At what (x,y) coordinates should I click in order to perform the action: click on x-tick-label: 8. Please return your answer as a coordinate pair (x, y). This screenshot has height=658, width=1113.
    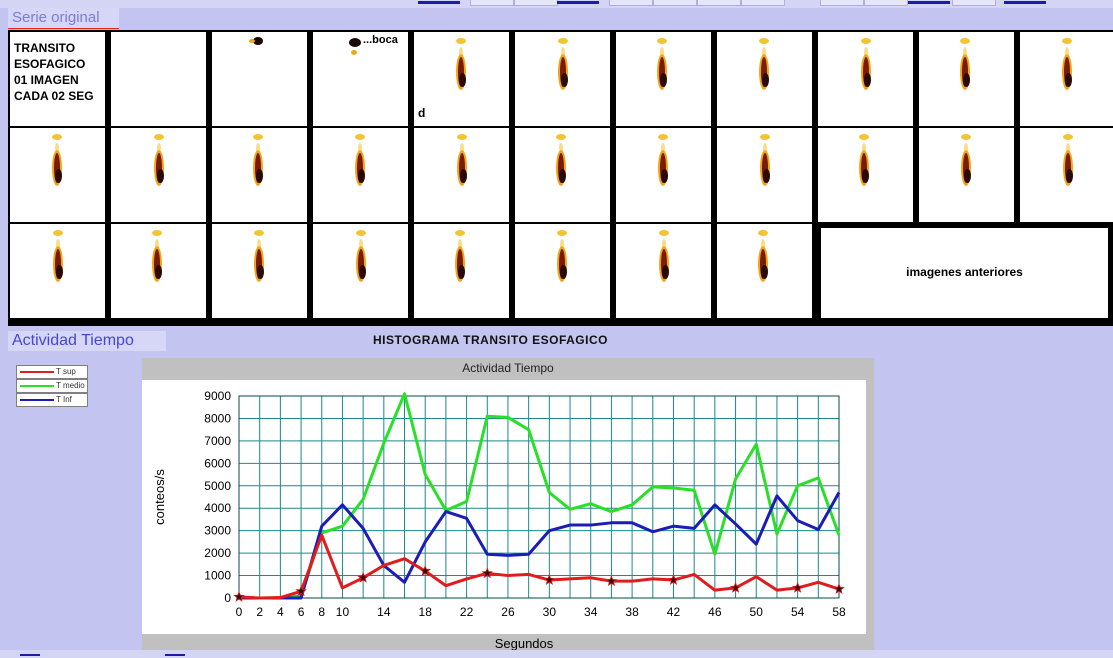
    Looking at the image, I should click on (321, 612).